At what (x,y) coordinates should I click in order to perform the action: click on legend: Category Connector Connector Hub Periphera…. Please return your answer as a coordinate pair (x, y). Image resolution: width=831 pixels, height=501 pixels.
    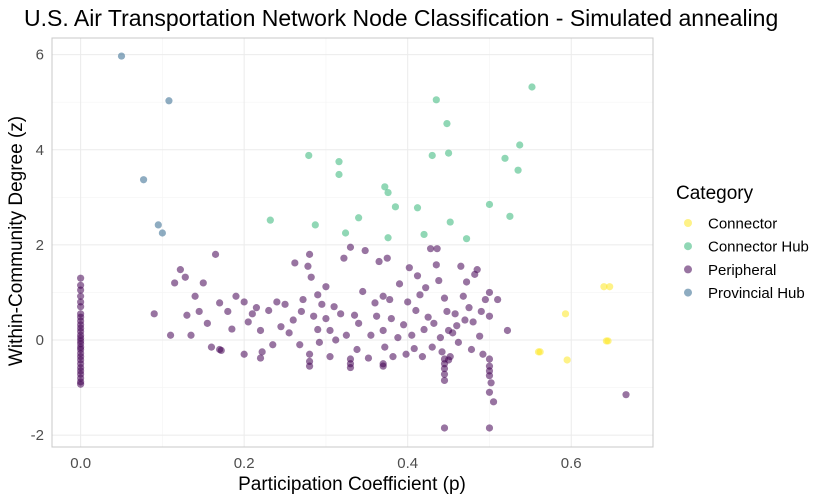
    Looking at the image, I should click on (742, 242).